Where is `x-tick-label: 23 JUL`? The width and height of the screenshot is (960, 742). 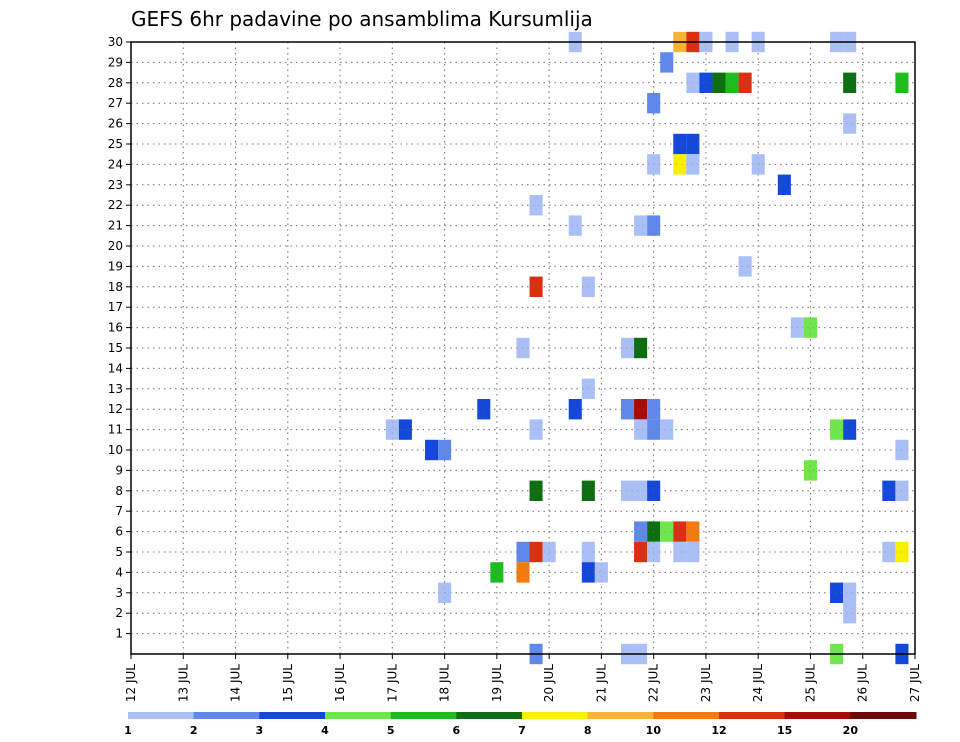
x-tick-label: 23 JUL is located at coordinates (706, 683).